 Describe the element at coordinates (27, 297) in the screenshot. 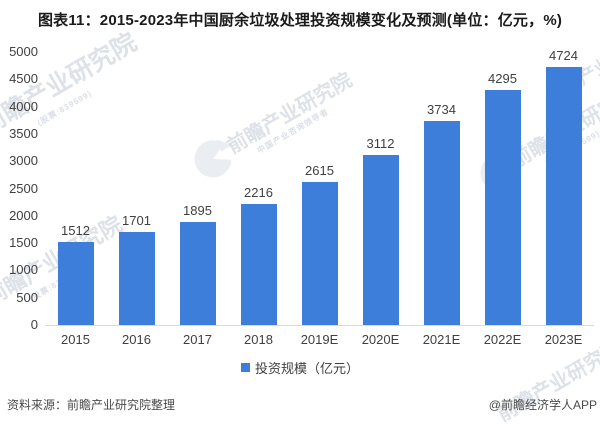

I see `y-tick-label: 500` at that location.